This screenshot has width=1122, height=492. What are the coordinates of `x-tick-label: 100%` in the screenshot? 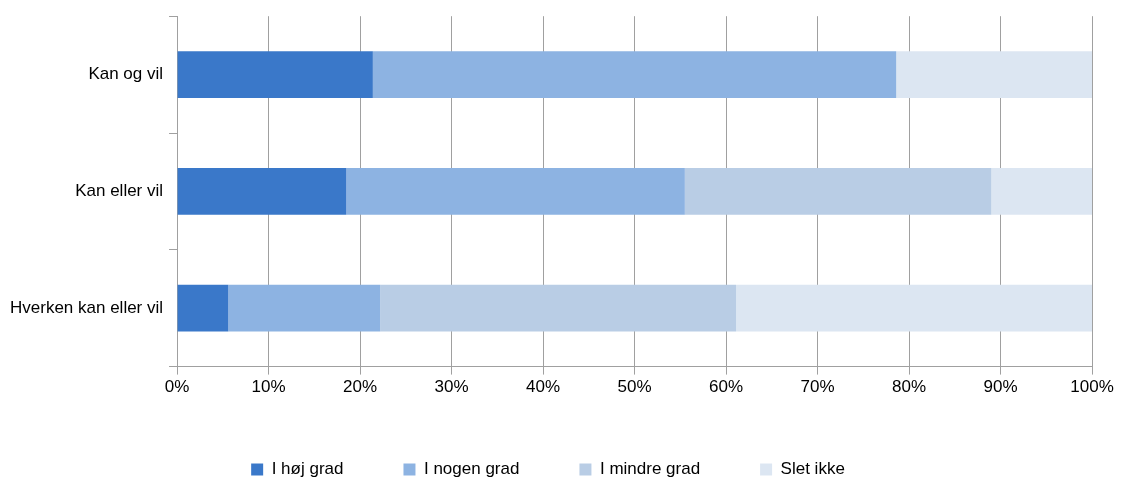 It's located at (1092, 387).